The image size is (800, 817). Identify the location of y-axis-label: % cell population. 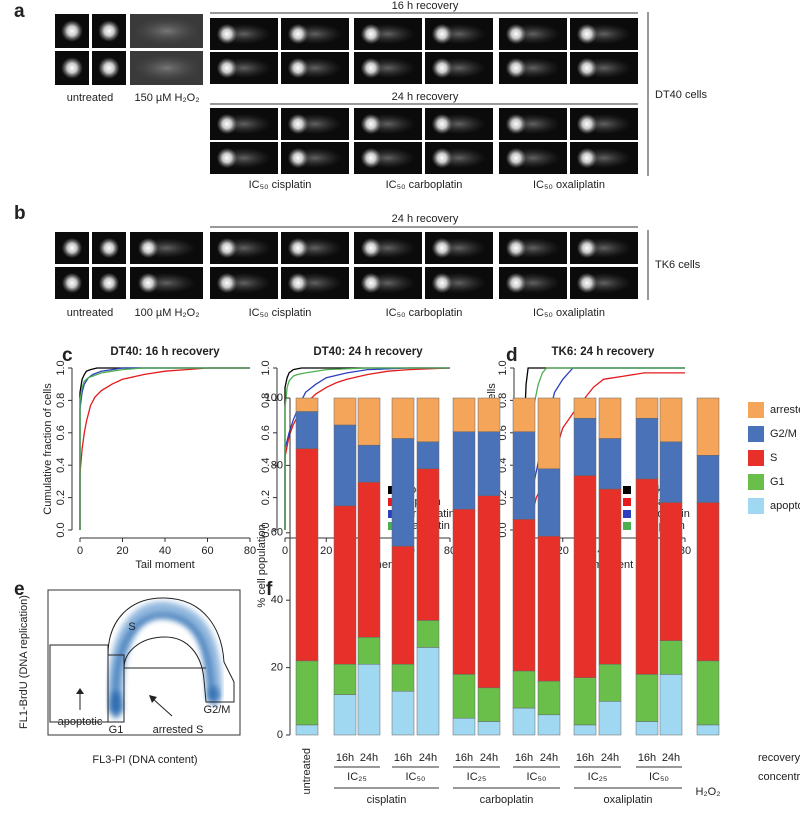
(262, 565).